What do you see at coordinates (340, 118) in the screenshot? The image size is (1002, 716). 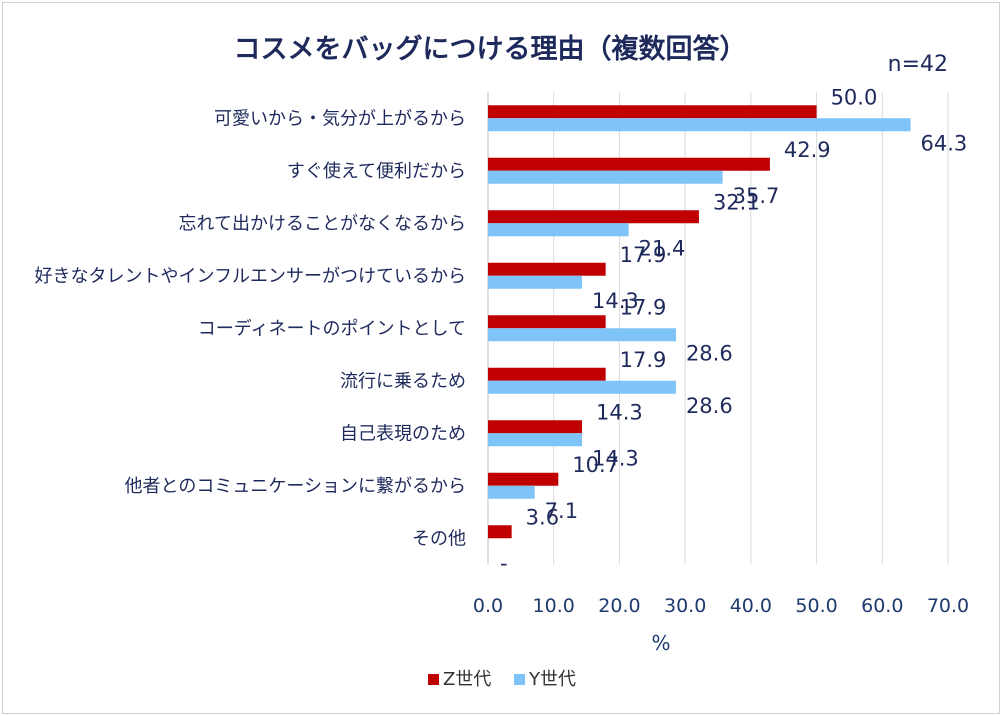 I see `category-label: 可愛いから・気分が上がるから` at bounding box center [340, 118].